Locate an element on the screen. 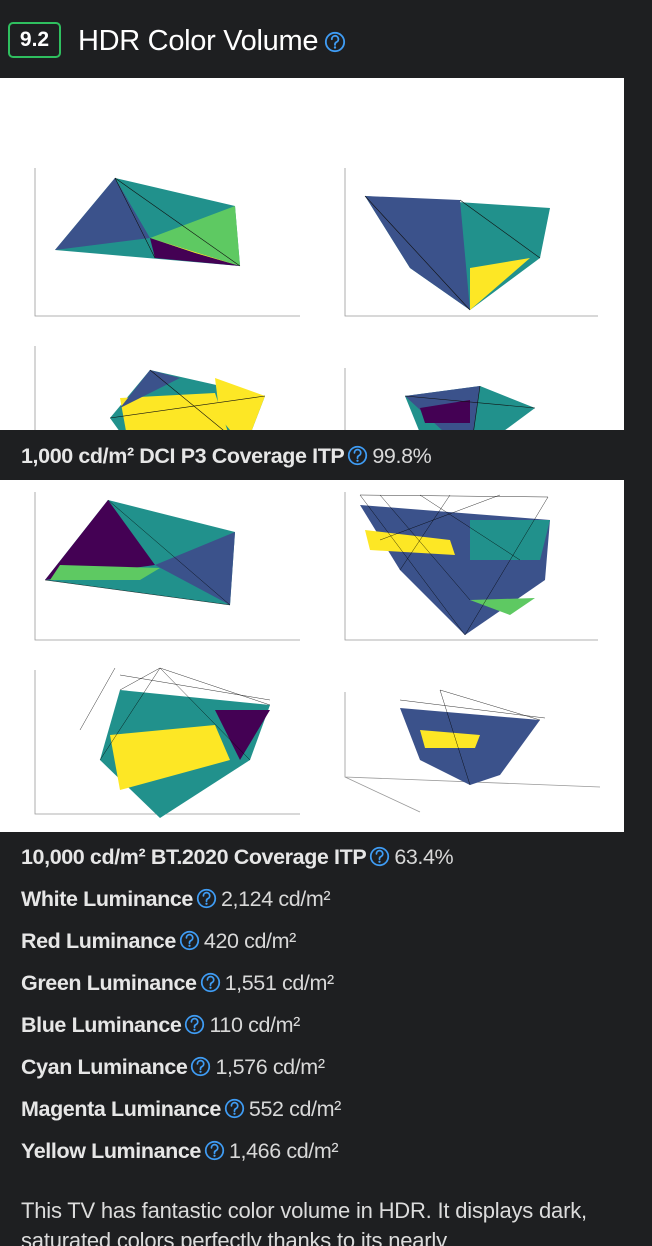  metric-value: 110 cd/m² is located at coordinates (254, 1025).